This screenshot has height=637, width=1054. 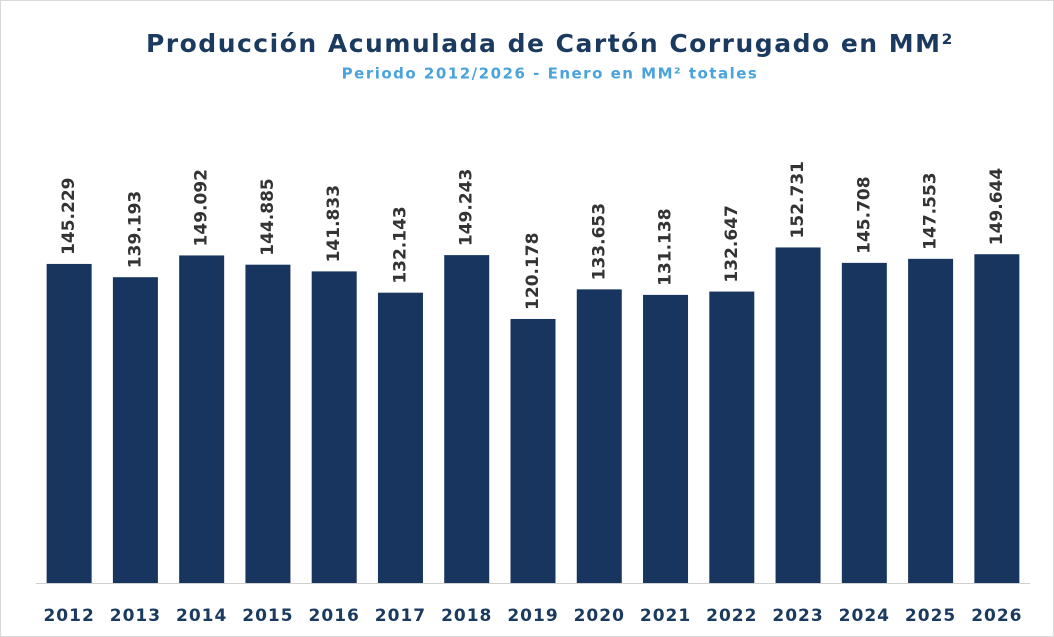 I want to click on x-tick-label: 2019, so click(x=532, y=616).